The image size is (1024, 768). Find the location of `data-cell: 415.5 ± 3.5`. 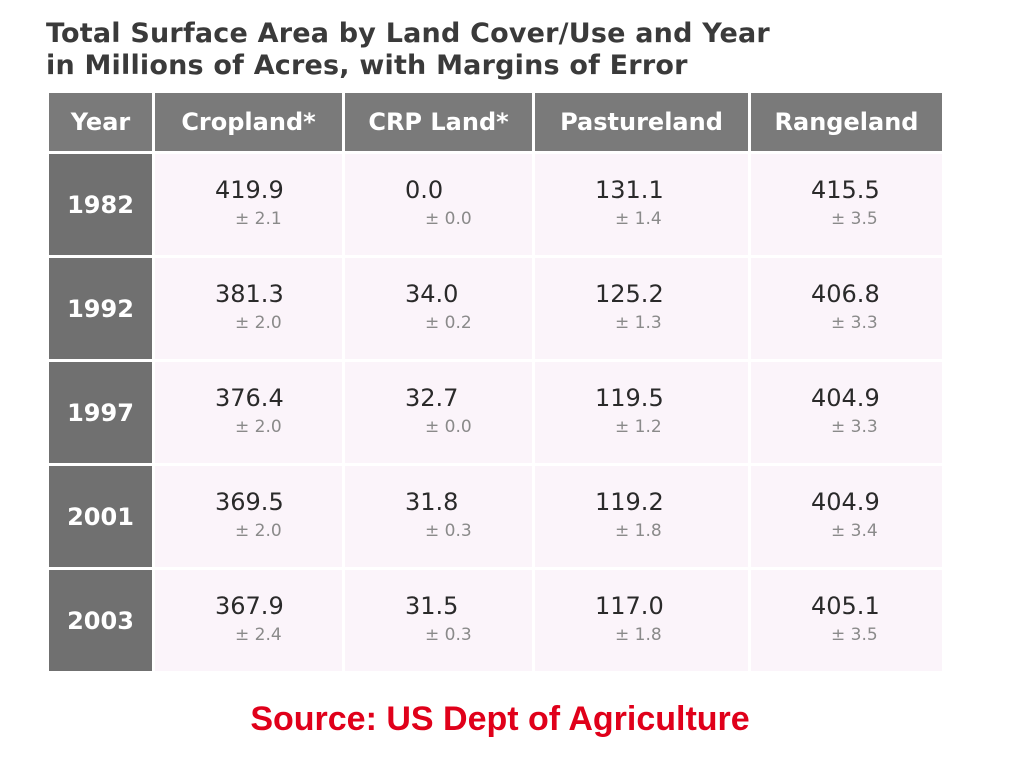

data-cell: 415.5 ± 3.5 is located at coordinates (846, 204).